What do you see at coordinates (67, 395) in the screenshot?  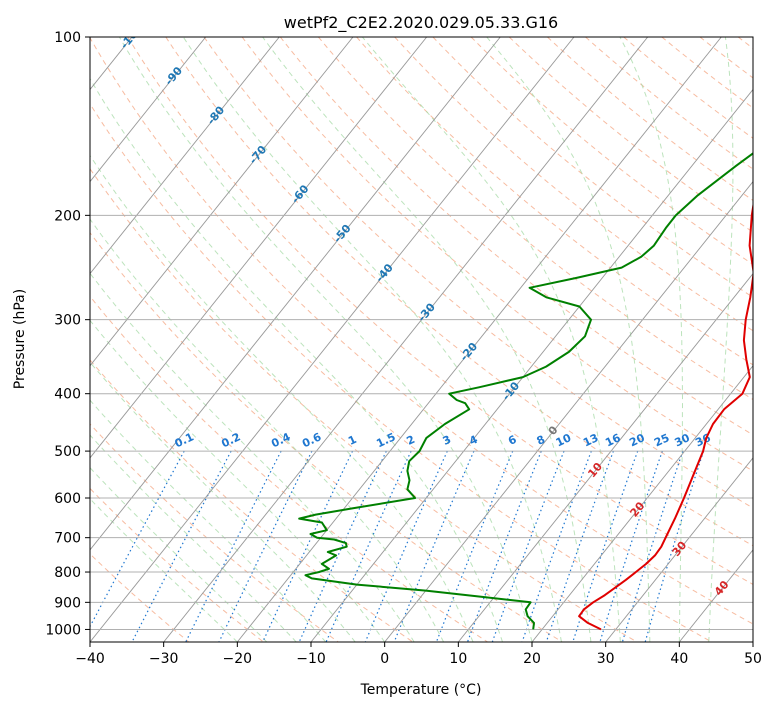 I see `y-tick-label: 400` at bounding box center [67, 395].